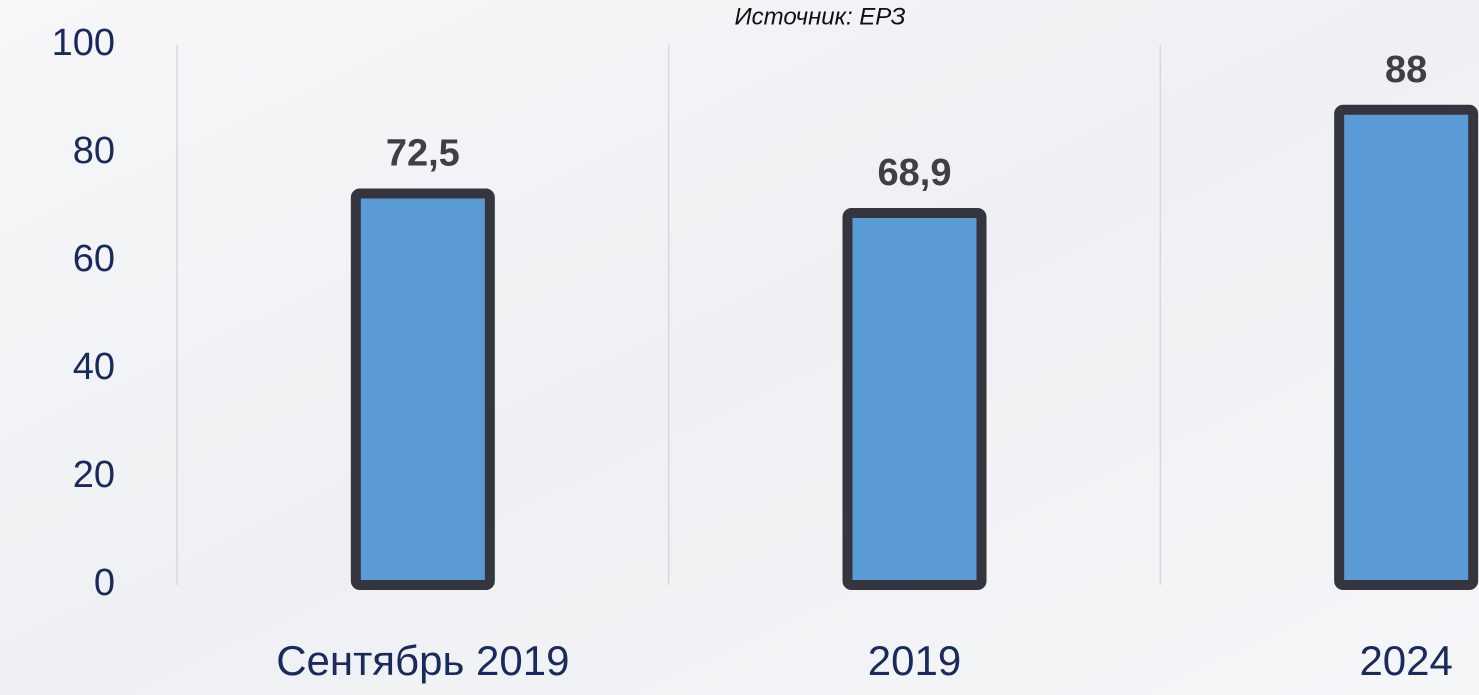 The image size is (1479, 695). Describe the element at coordinates (1405, 660) in the screenshot. I see `x-tick-label: 2024` at that location.